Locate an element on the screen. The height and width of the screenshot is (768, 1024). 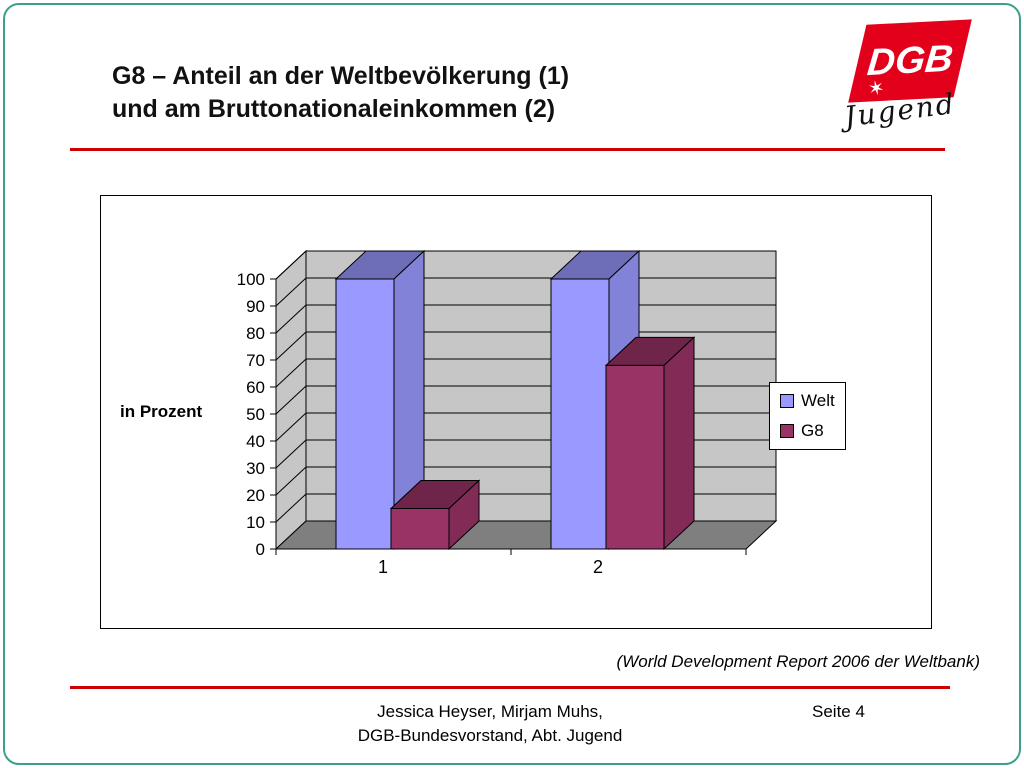
y-tick-label: 30 is located at coordinates (255, 468).